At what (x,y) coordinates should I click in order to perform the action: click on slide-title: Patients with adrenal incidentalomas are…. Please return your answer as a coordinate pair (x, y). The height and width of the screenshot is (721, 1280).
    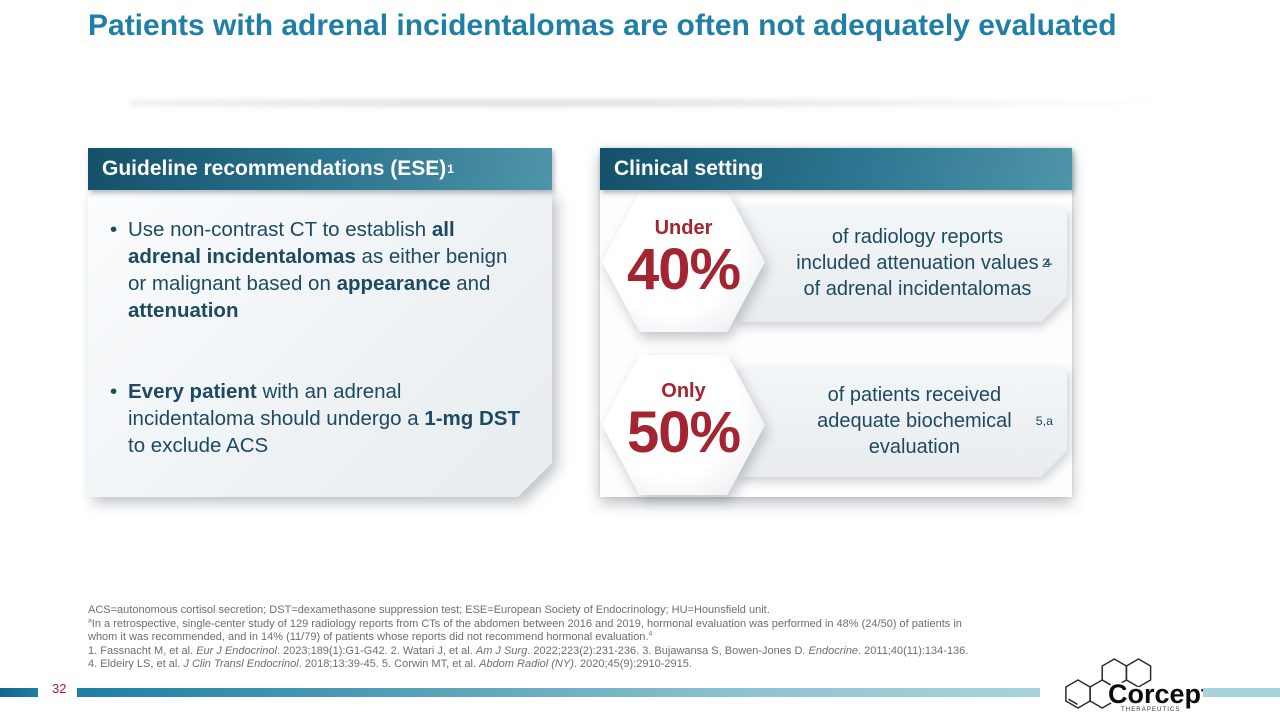
    Looking at the image, I should click on (602, 25).